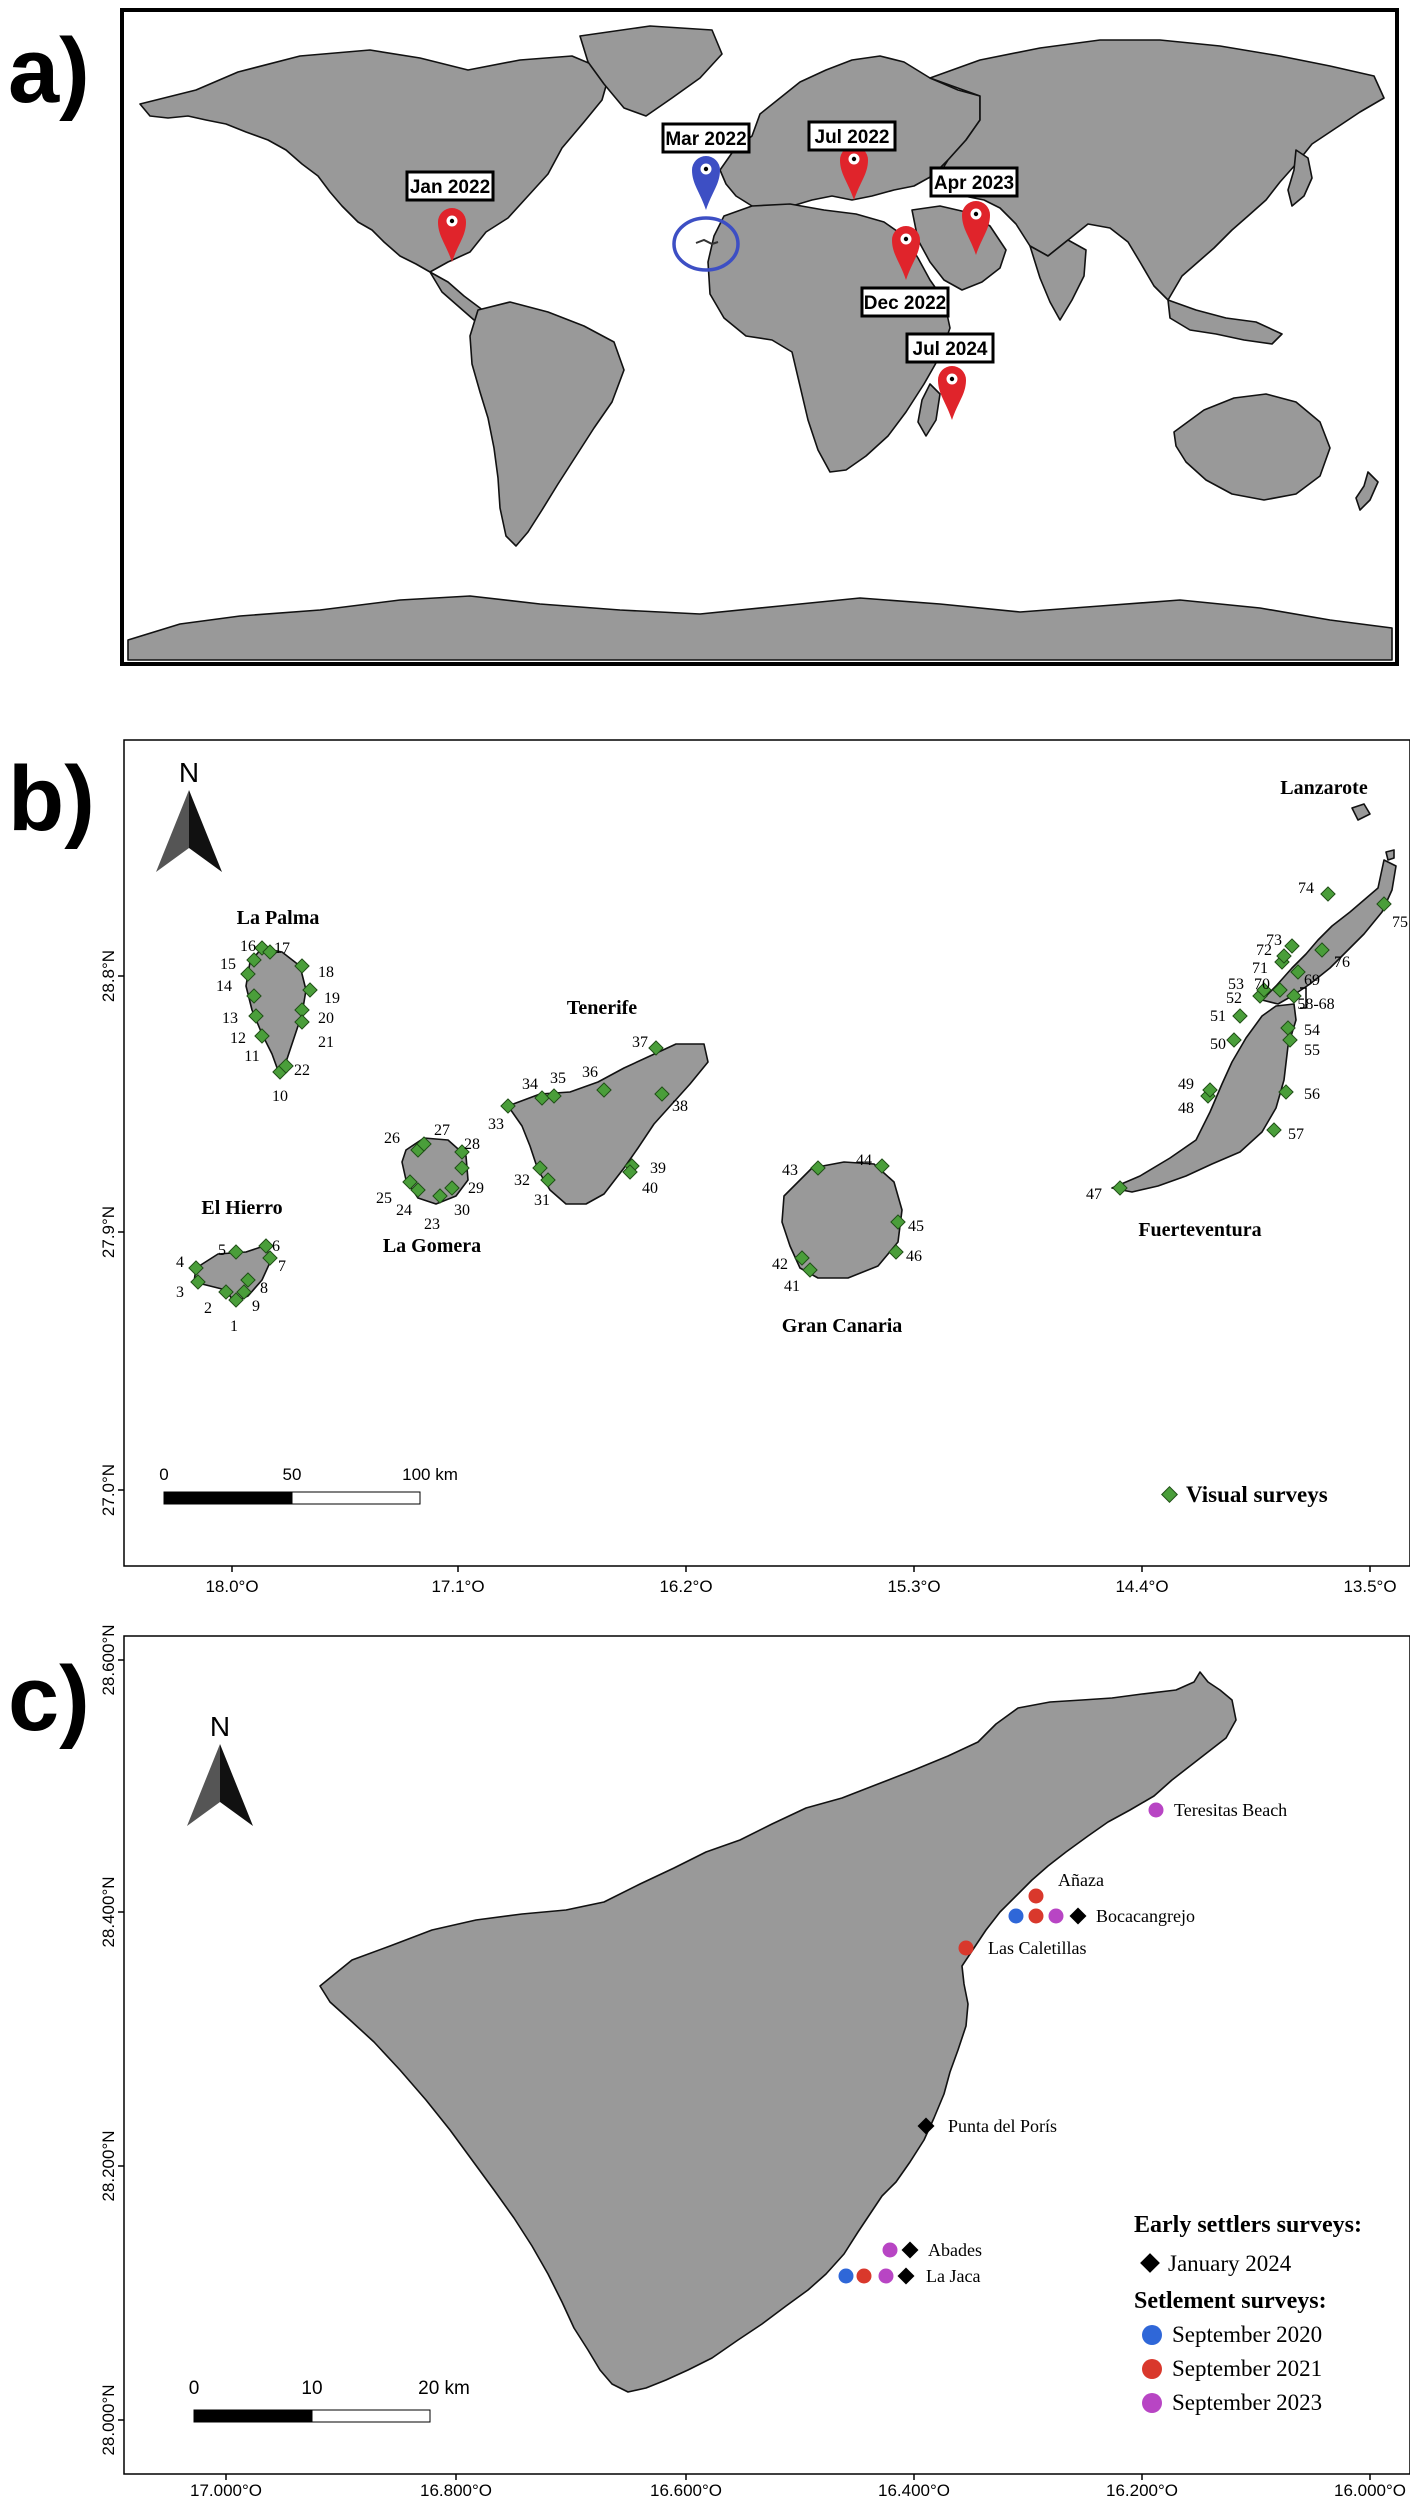  I want to click on survey-site-72: 72, so click(1274, 953).